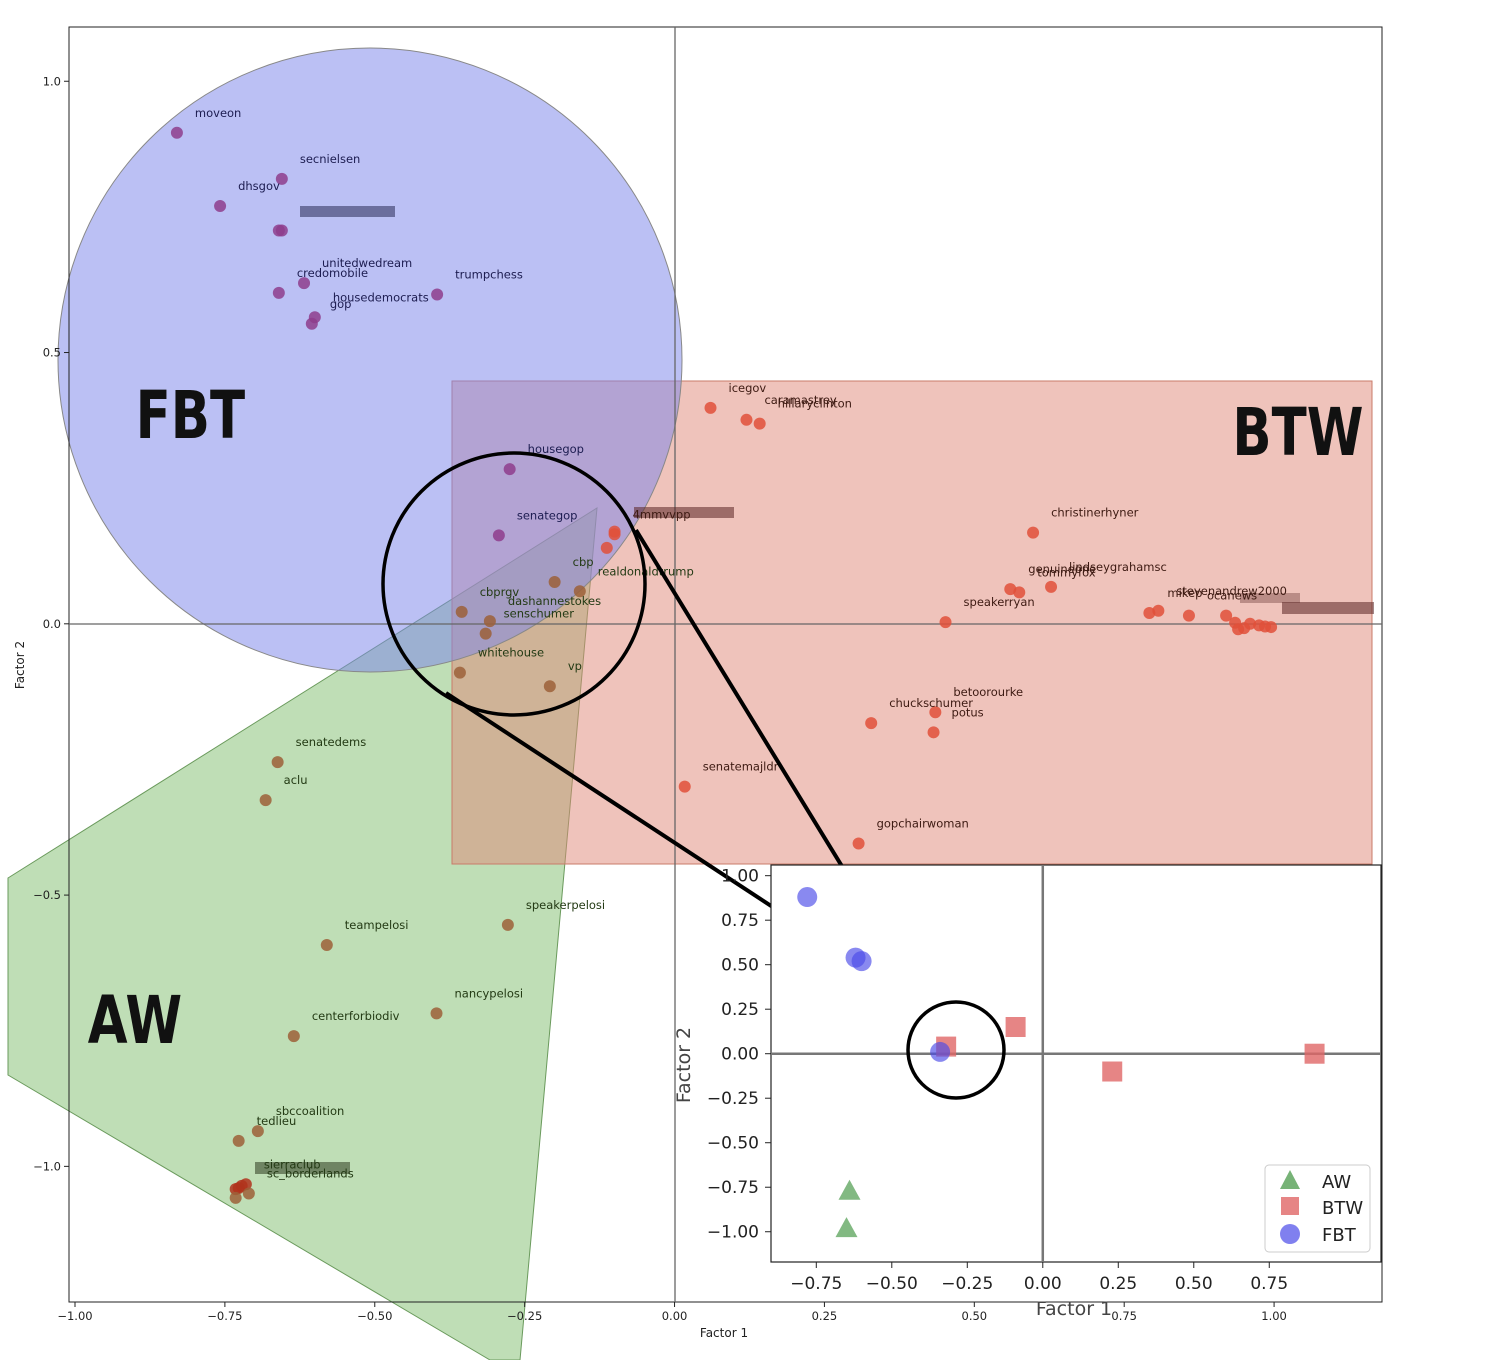 The height and width of the screenshot is (1360, 1500). What do you see at coordinates (583, 562) in the screenshot?
I see `point-label: cbp` at bounding box center [583, 562].